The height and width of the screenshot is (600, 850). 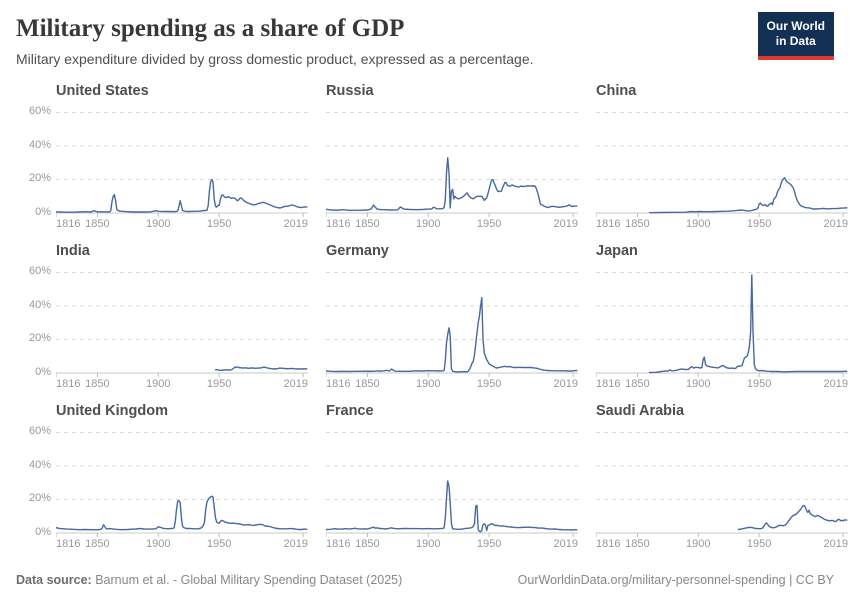 What do you see at coordinates (54, 580) in the screenshot?
I see `data-source-label: Data source:` at bounding box center [54, 580].